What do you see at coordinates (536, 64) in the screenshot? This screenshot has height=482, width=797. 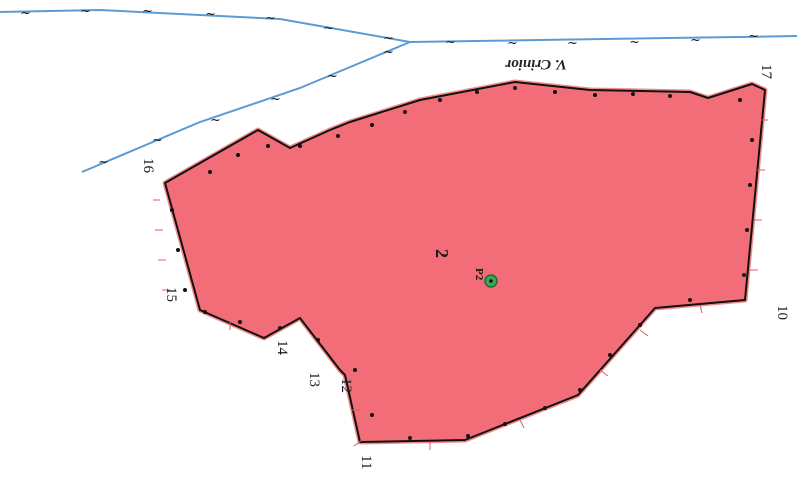 I see `stream-name-label: V. Crinior` at bounding box center [536, 64].